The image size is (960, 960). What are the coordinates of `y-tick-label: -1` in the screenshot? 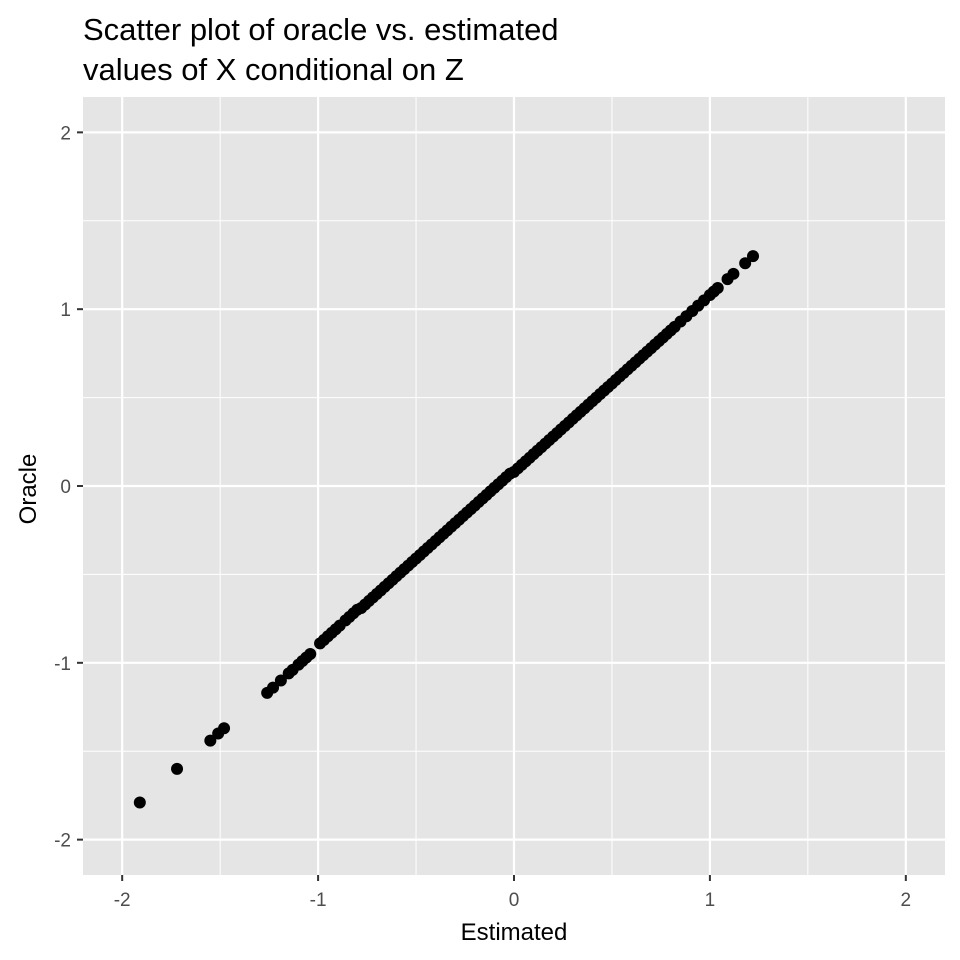 It's located at (62, 664).